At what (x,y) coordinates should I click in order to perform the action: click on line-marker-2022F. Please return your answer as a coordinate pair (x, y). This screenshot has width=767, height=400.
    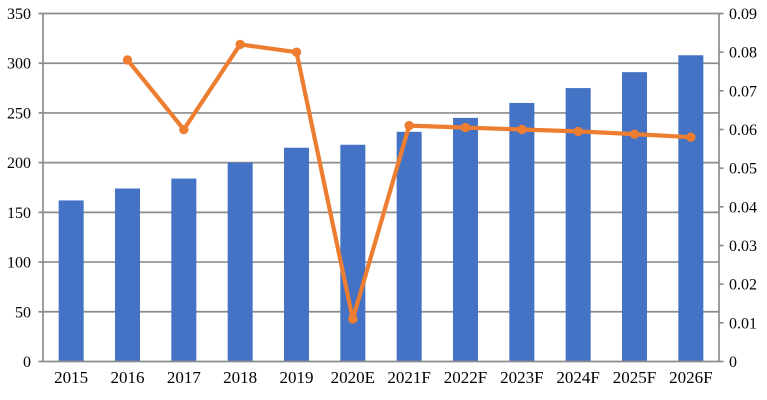
    Looking at the image, I should click on (465, 127).